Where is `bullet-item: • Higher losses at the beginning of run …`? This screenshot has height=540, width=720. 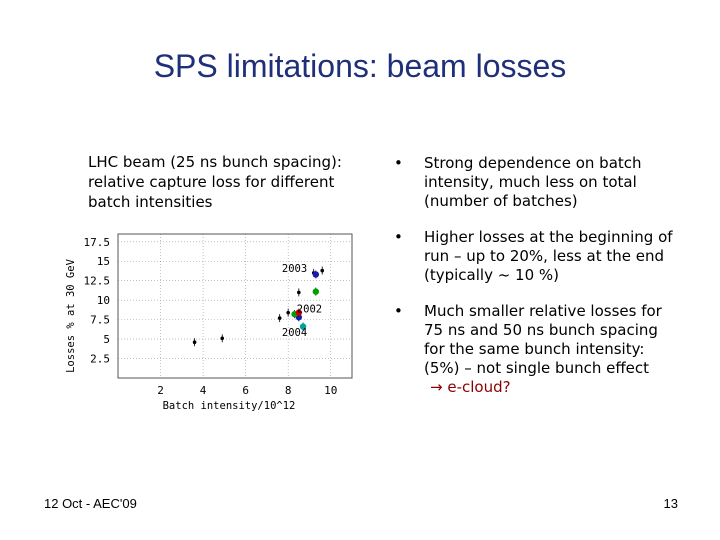 bullet-item: • Higher losses at the beginning of run … is located at coordinates (537, 256).